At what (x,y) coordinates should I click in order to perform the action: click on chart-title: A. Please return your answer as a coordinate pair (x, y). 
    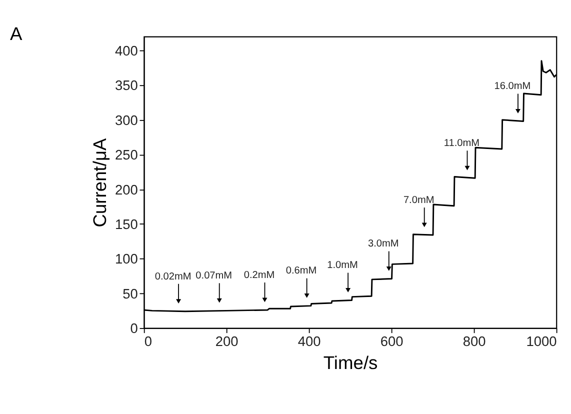
    Looking at the image, I should click on (17, 33).